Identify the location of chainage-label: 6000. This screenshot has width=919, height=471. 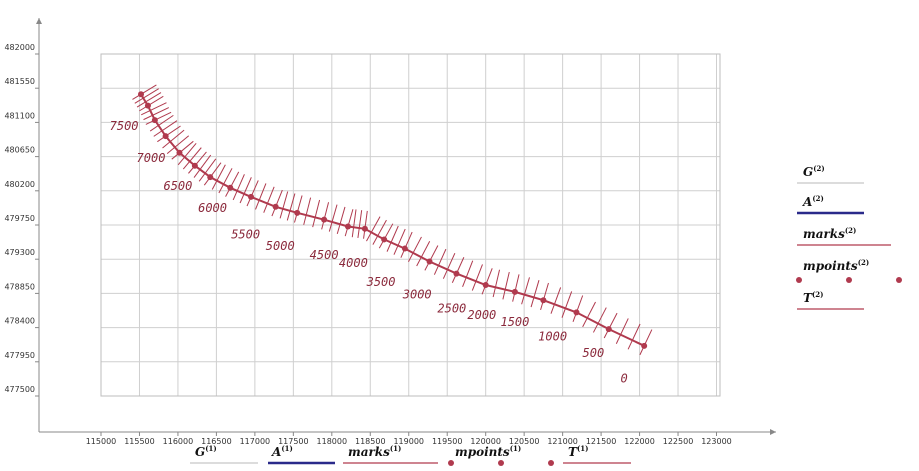
(212, 208).